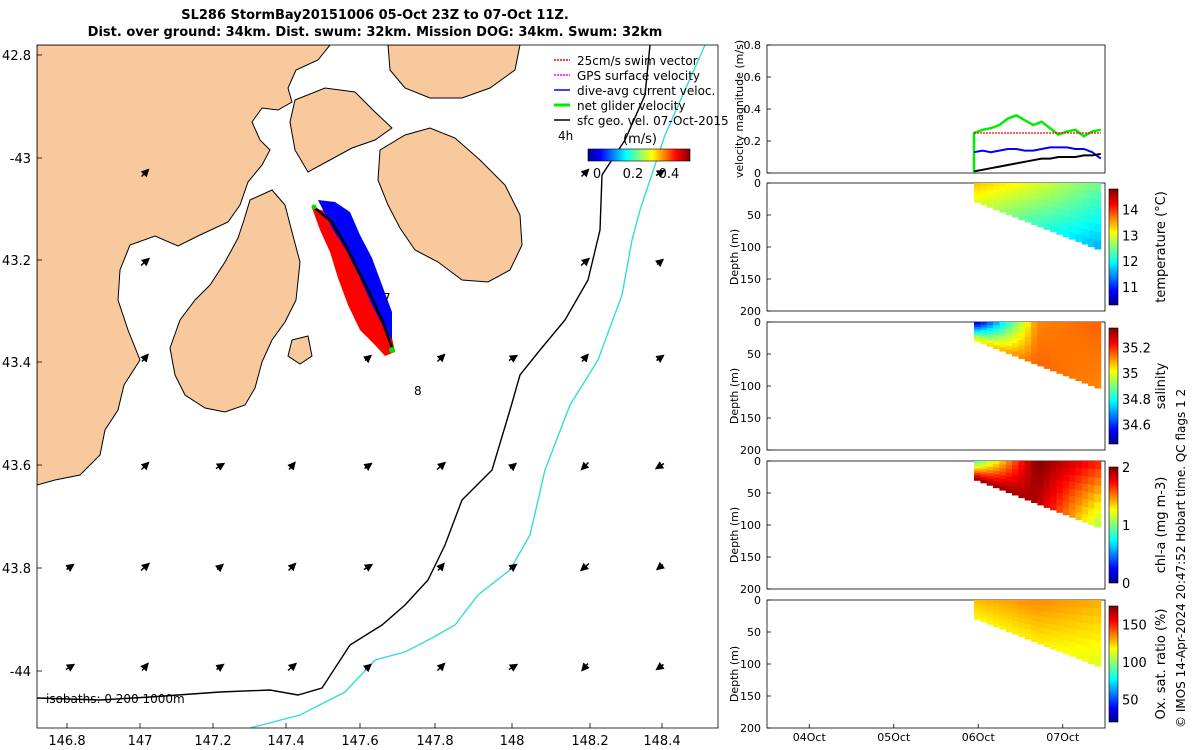  Describe the element at coordinates (565, 136) in the screenshot. I see `legend-4h-label: 4h` at that location.